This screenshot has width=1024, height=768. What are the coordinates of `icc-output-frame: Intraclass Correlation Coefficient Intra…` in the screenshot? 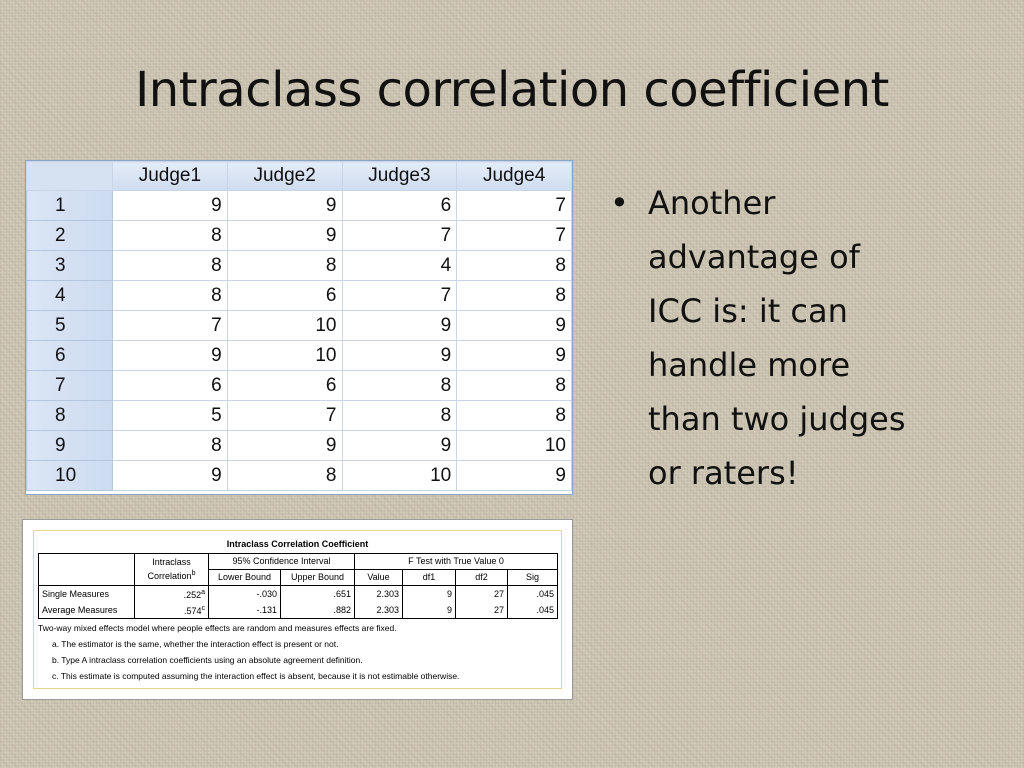 It's located at (297, 609).